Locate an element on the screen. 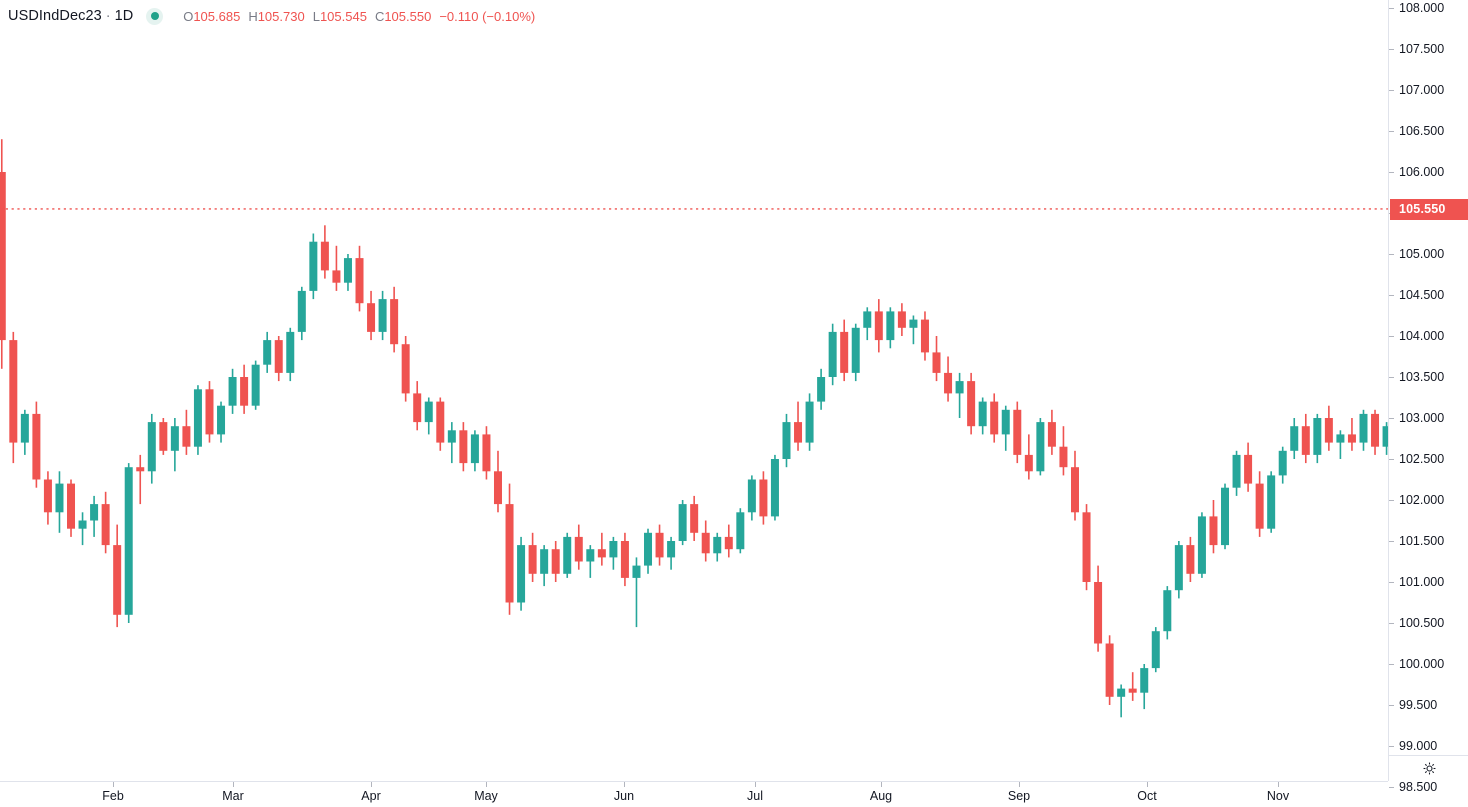 The image size is (1468, 807). time-tick-label: Oct is located at coordinates (1147, 796).